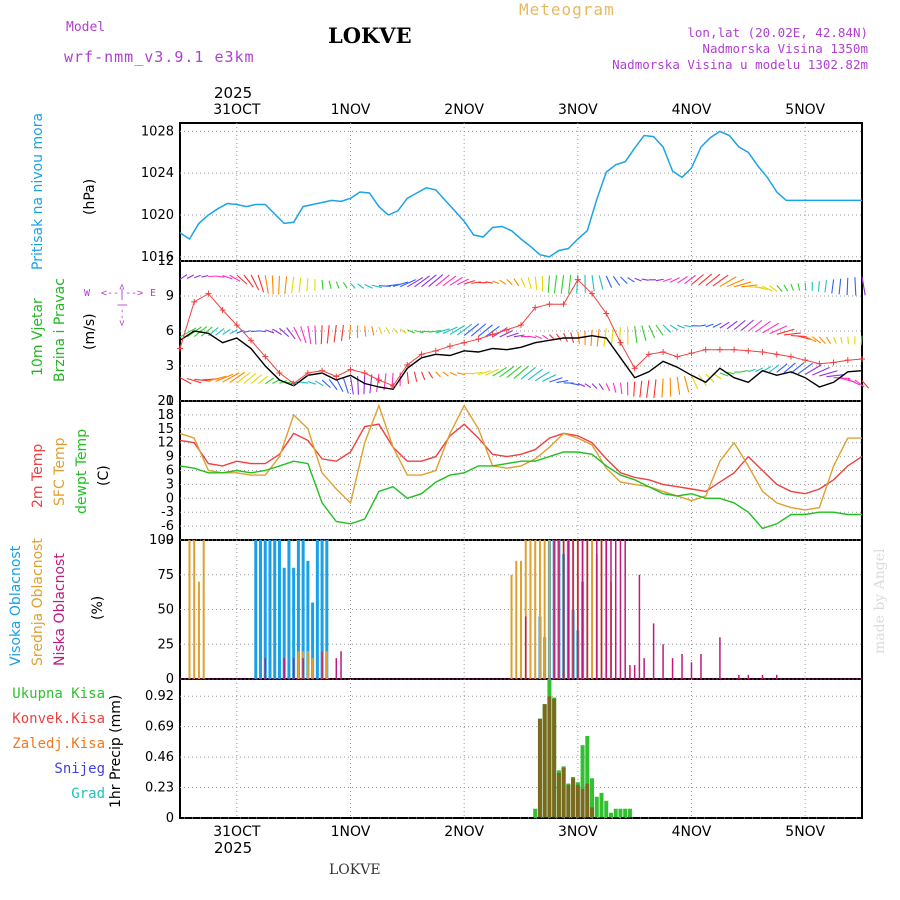 This screenshot has height=900, width=900. Describe the element at coordinates (692, 832) in the screenshot. I see `day-label-bottom: 4NOV` at that location.